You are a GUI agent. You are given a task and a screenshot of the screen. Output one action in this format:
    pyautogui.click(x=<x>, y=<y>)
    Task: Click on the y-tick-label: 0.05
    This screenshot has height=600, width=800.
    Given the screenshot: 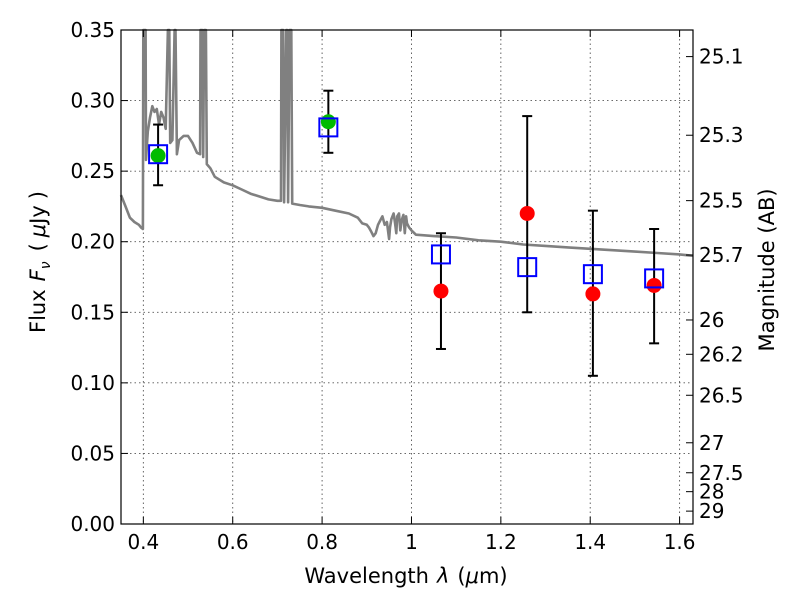 What is the action you would take?
    pyautogui.click(x=92, y=453)
    